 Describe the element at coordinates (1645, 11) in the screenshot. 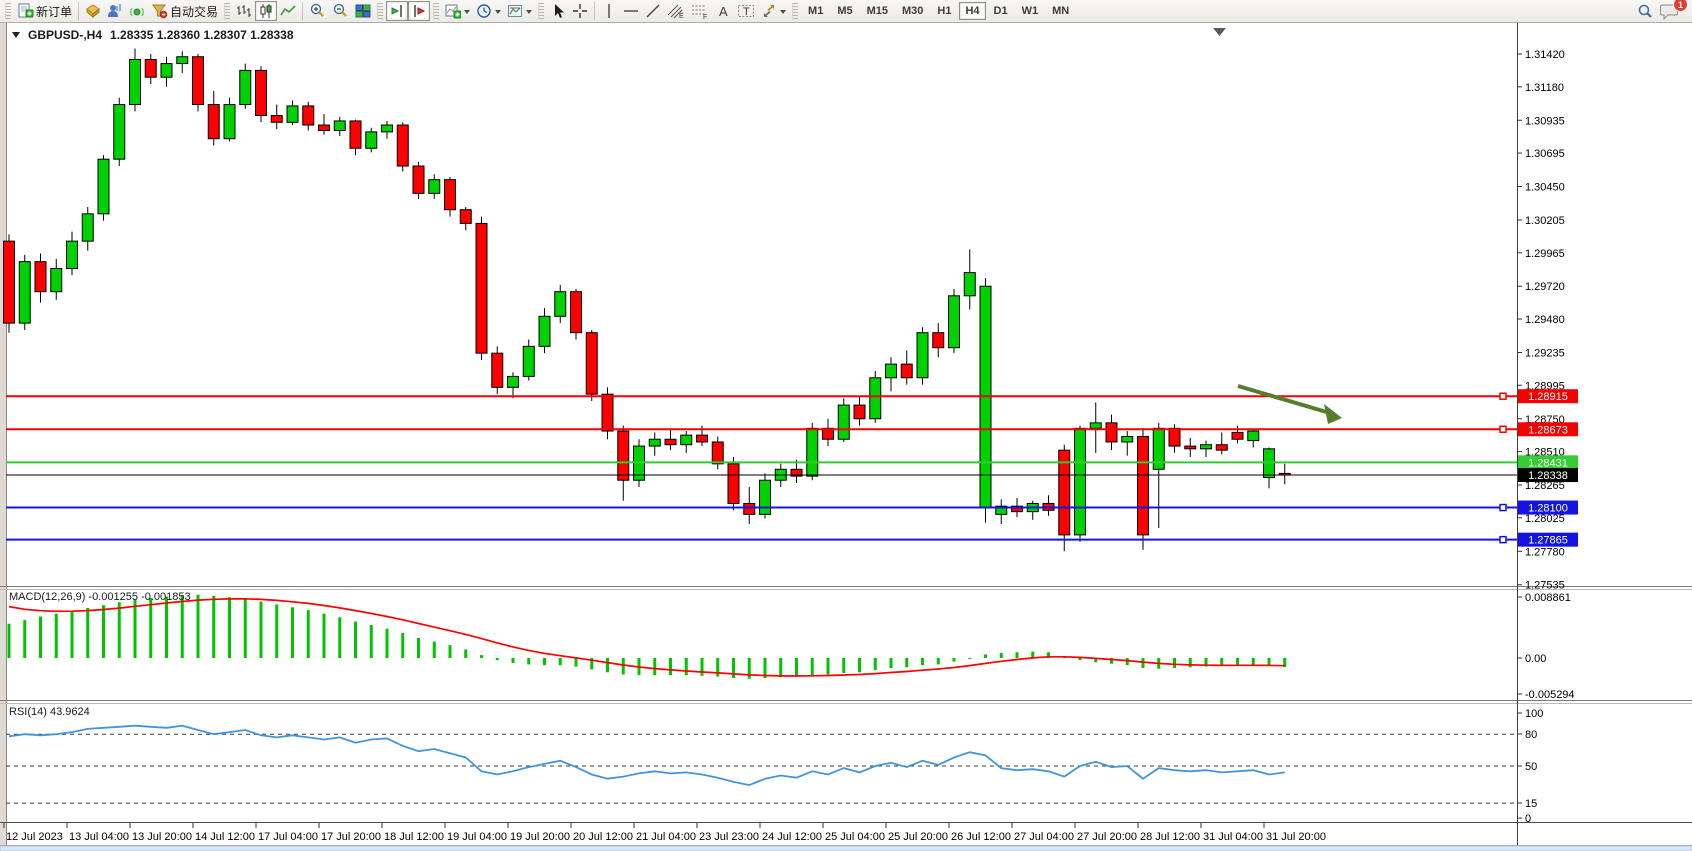

I see `search-button` at that location.